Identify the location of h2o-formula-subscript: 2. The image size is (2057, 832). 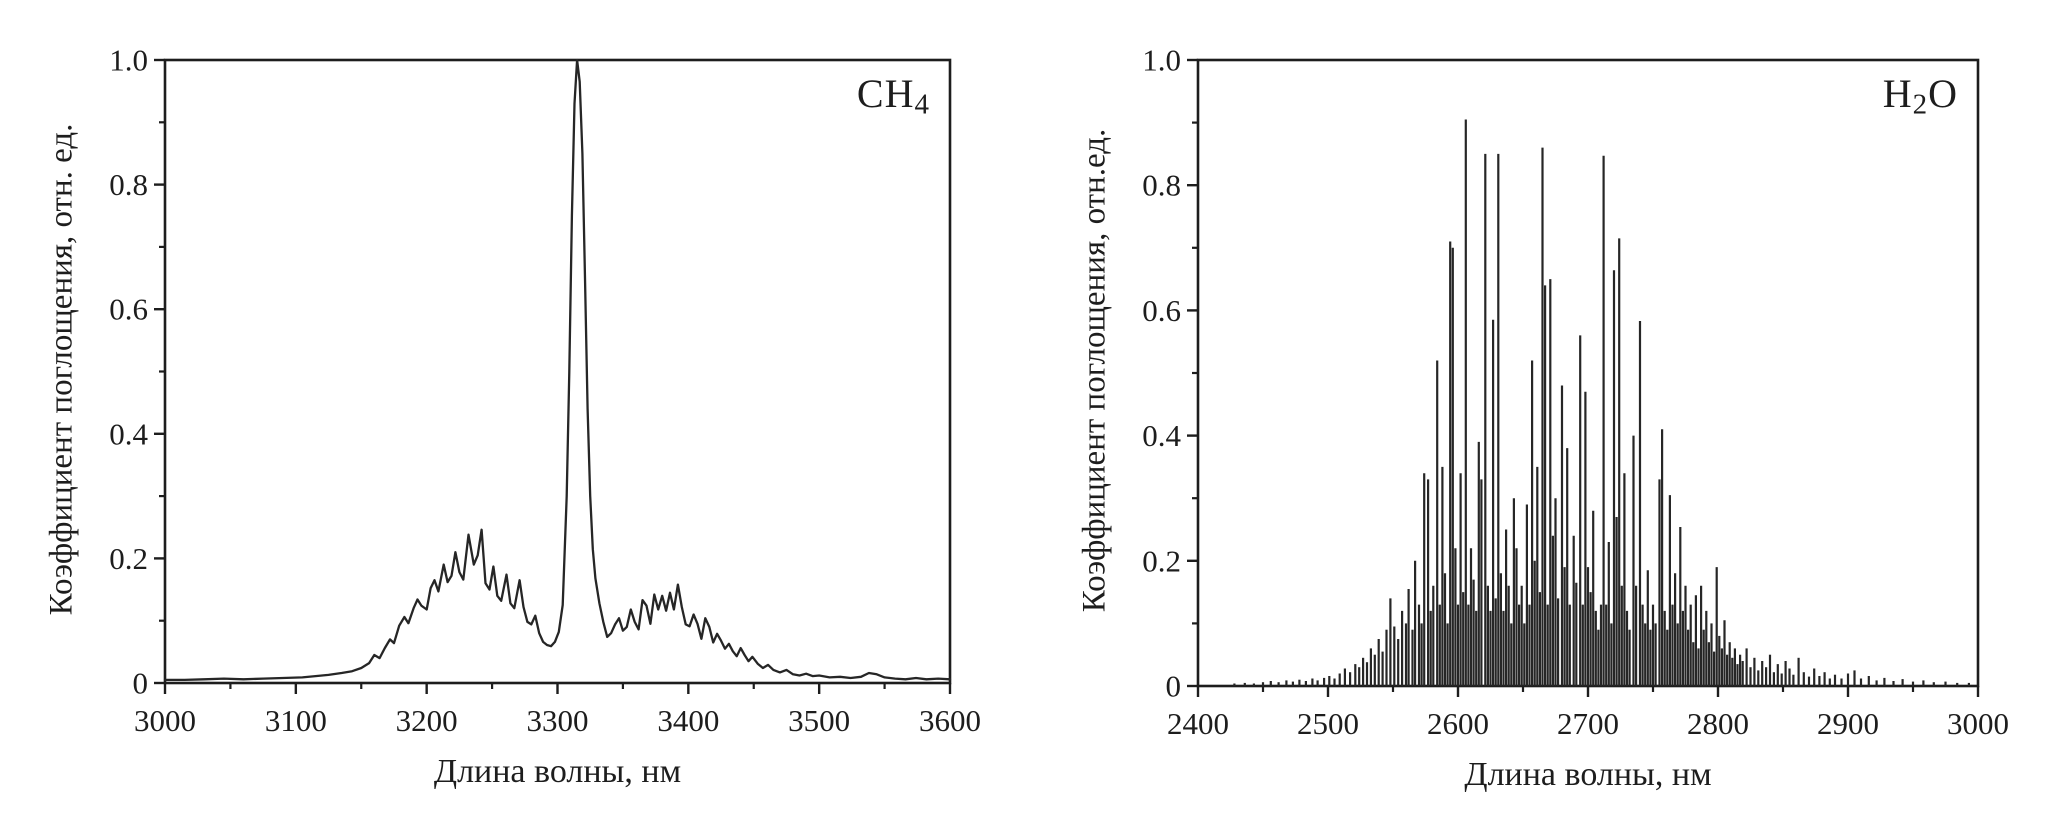
(1920, 104).